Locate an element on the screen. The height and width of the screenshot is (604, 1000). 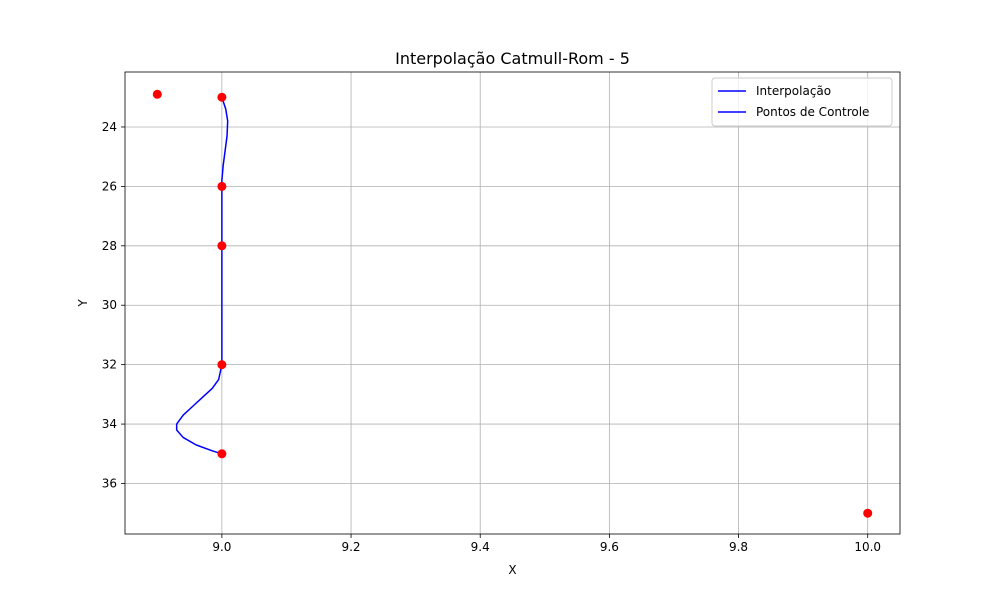
legend-box is located at coordinates (802, 102).